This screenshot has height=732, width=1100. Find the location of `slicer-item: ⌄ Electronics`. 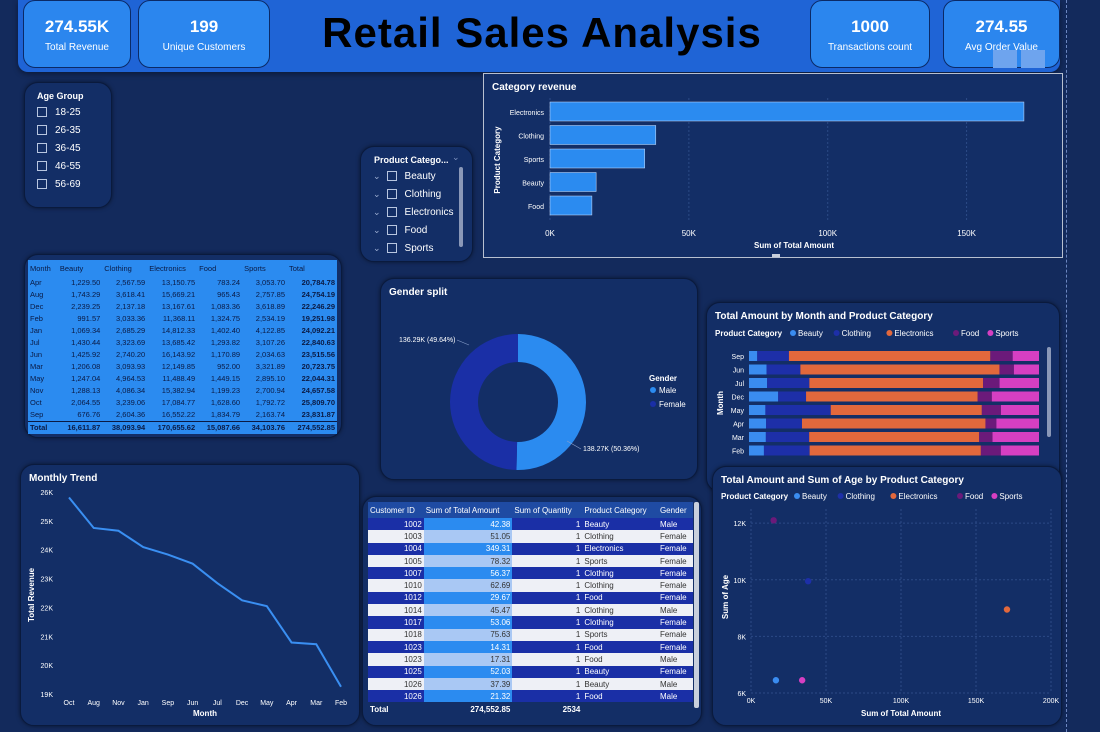

slicer-item: ⌄ Electronics is located at coordinates (413, 212).